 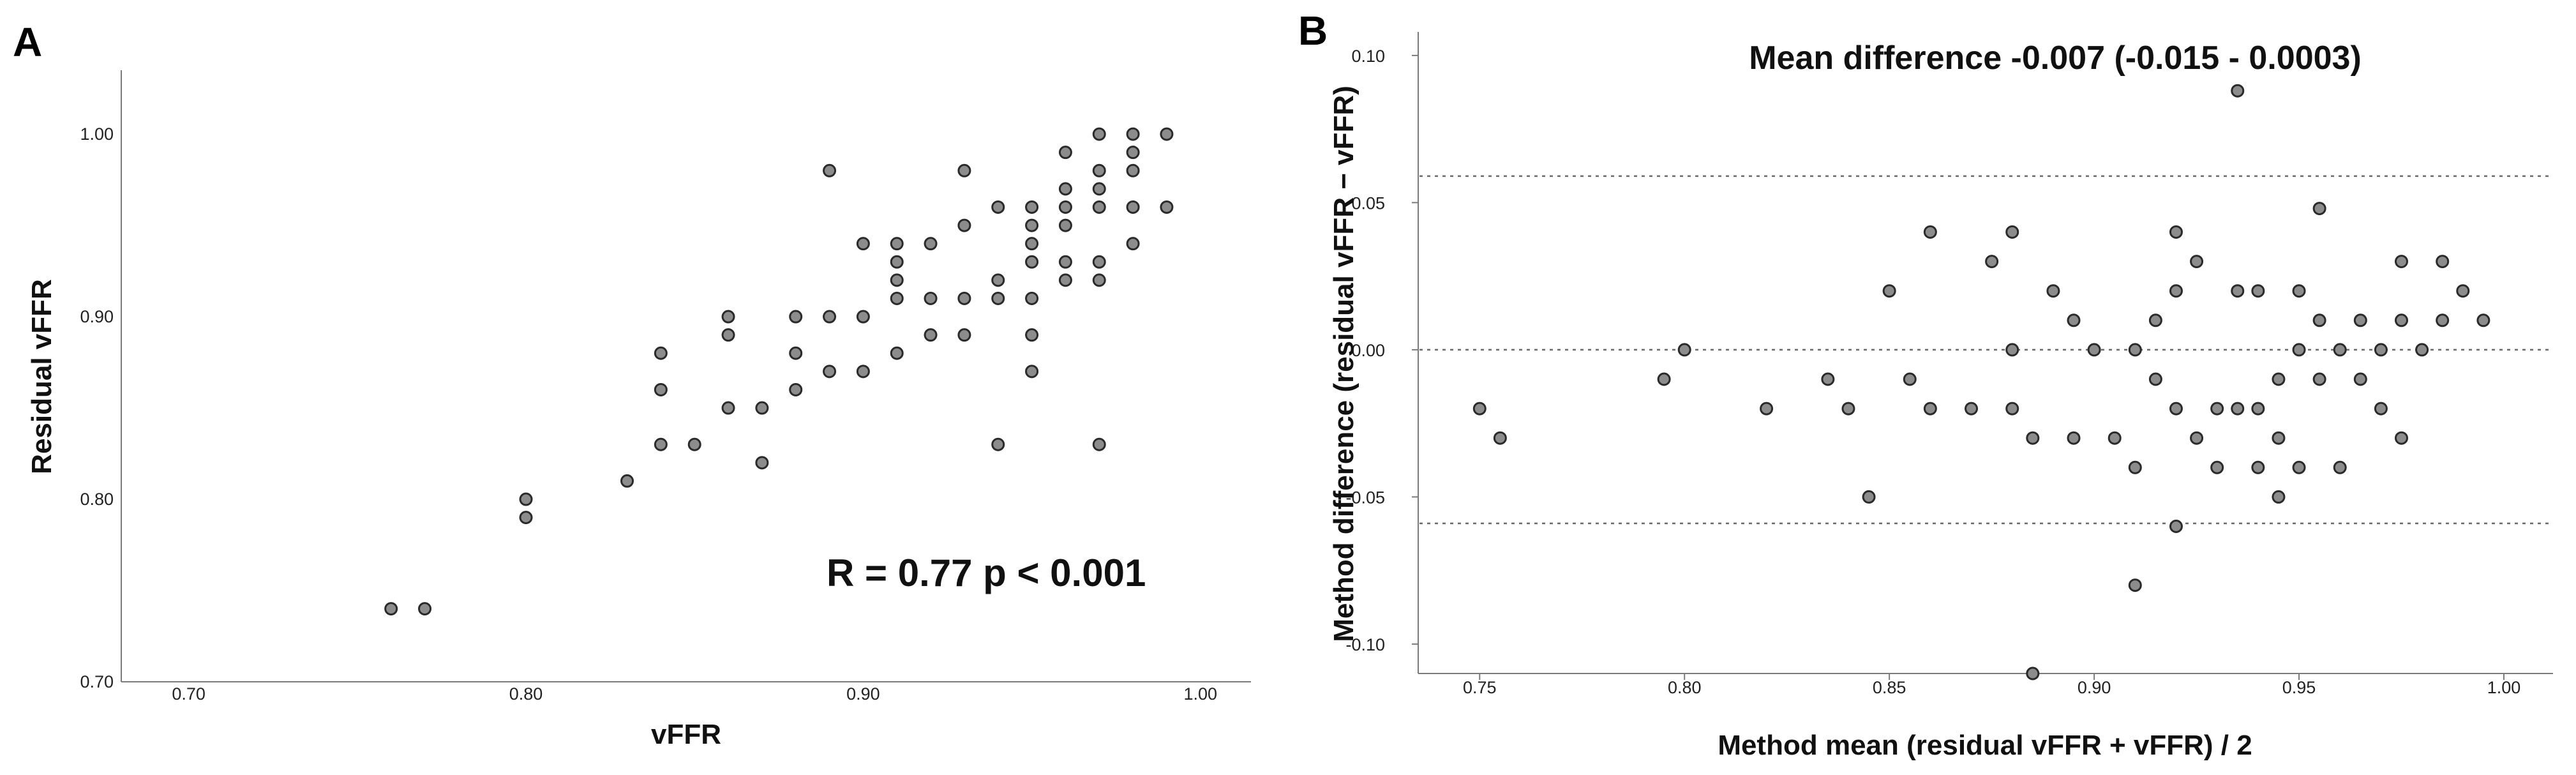 I want to click on panel-a-x-tick-label: 0.90, so click(x=863, y=694).